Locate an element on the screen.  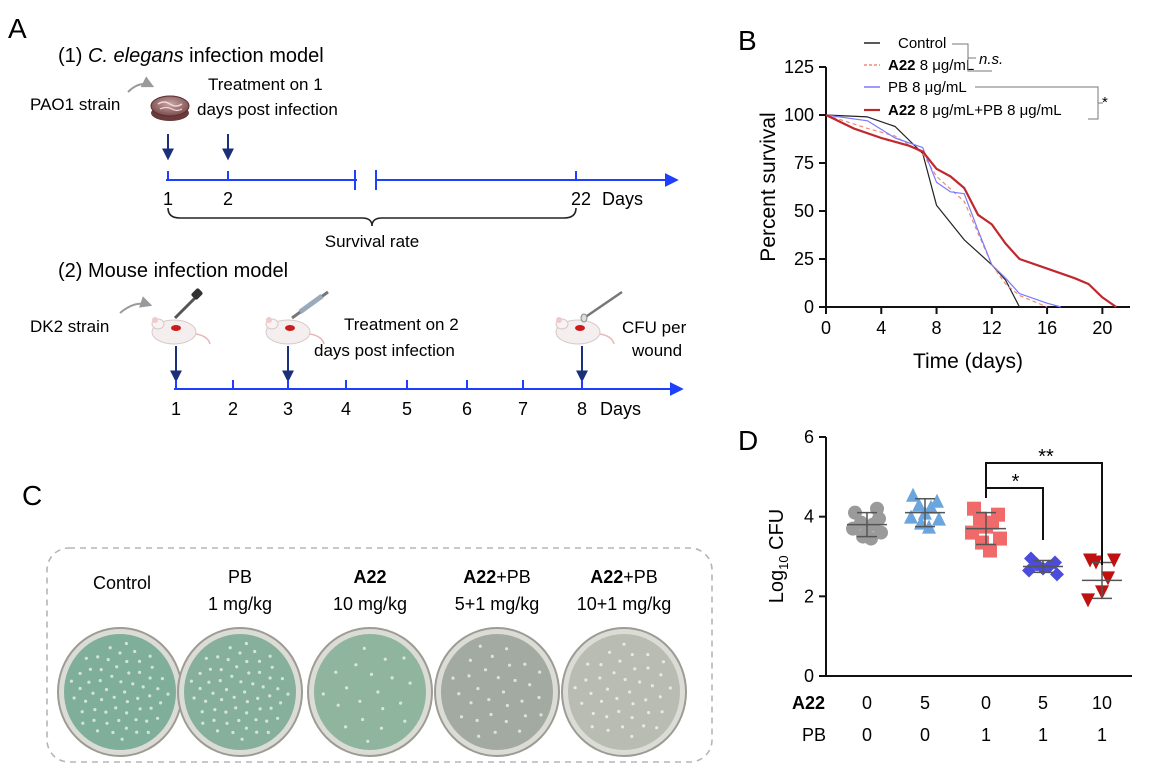
a22-dose-label: 5 is located at coordinates (1043, 703).